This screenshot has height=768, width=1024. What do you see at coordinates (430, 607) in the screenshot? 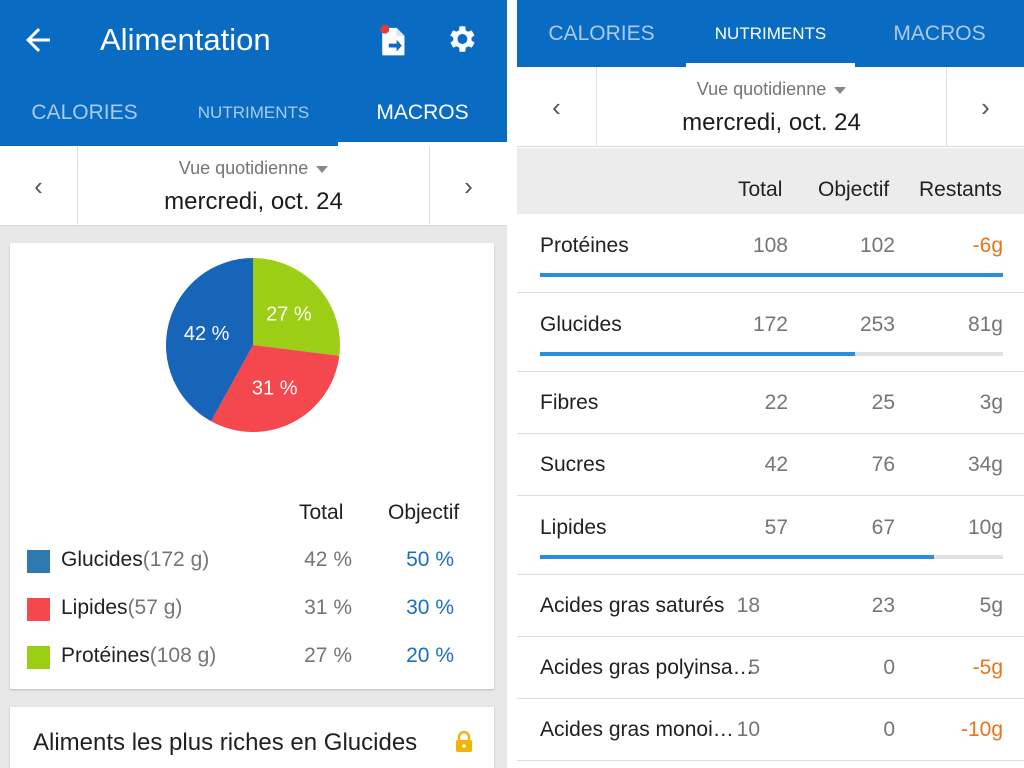
I see `macro-objective: 30 %` at bounding box center [430, 607].